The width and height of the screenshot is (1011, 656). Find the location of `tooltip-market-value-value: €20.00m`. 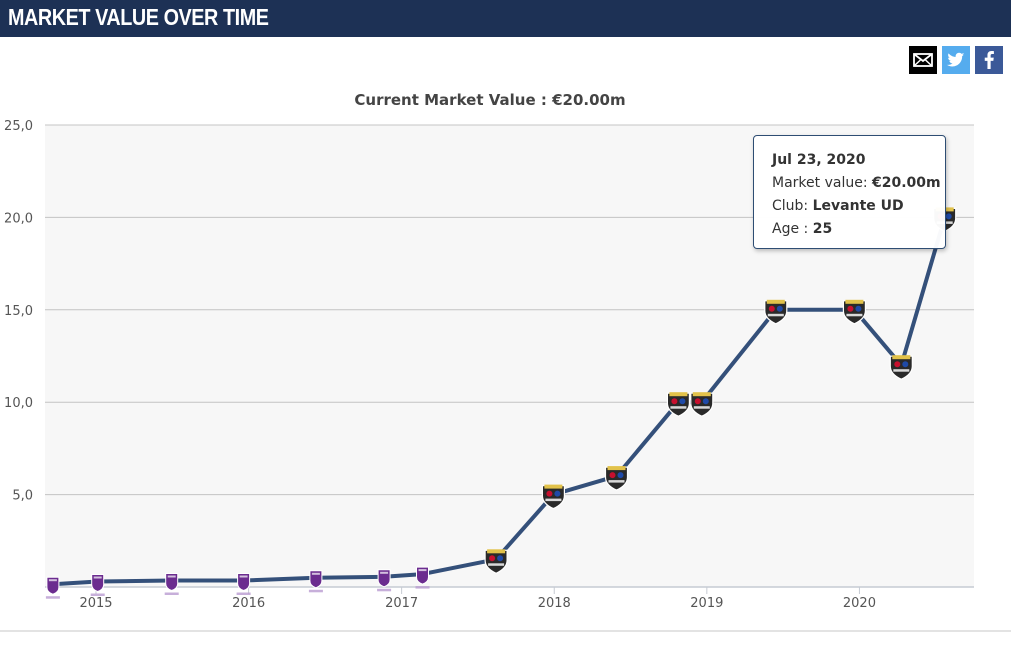

tooltip-market-value-value: €20.00m is located at coordinates (906, 183).